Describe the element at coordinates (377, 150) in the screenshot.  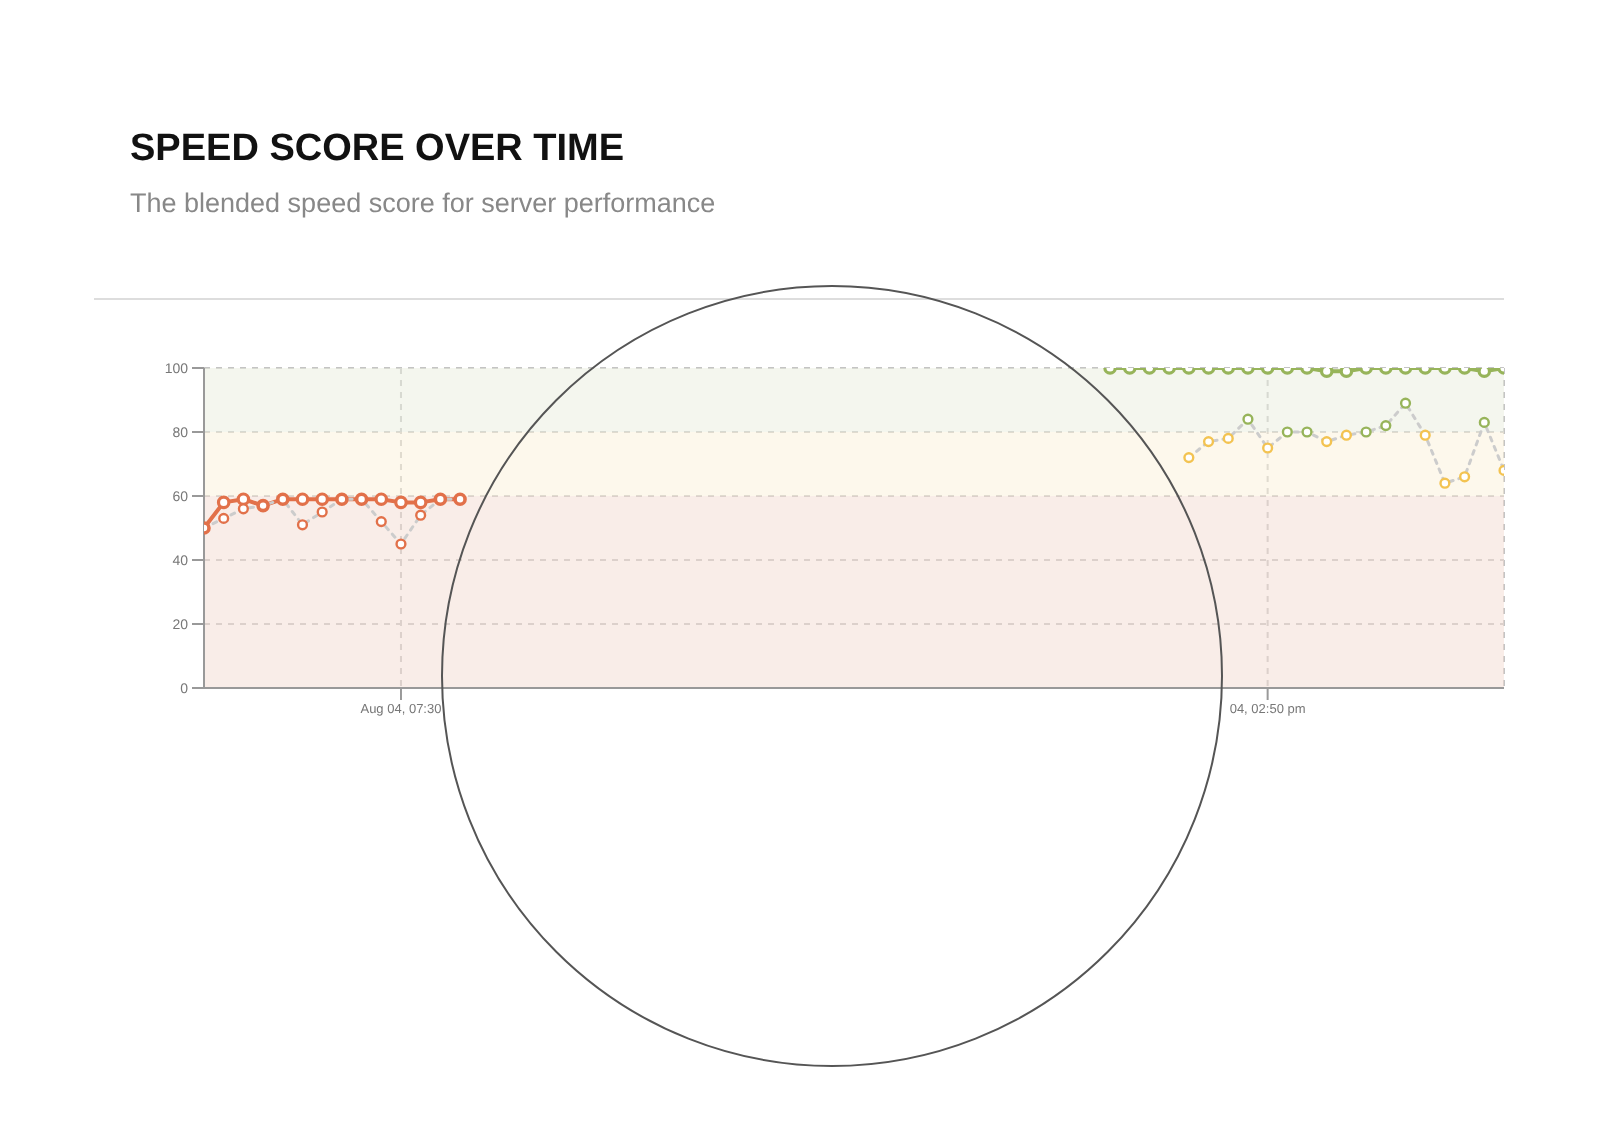
I see `chart-title: SPEED SCORE OVER TIME` at that location.